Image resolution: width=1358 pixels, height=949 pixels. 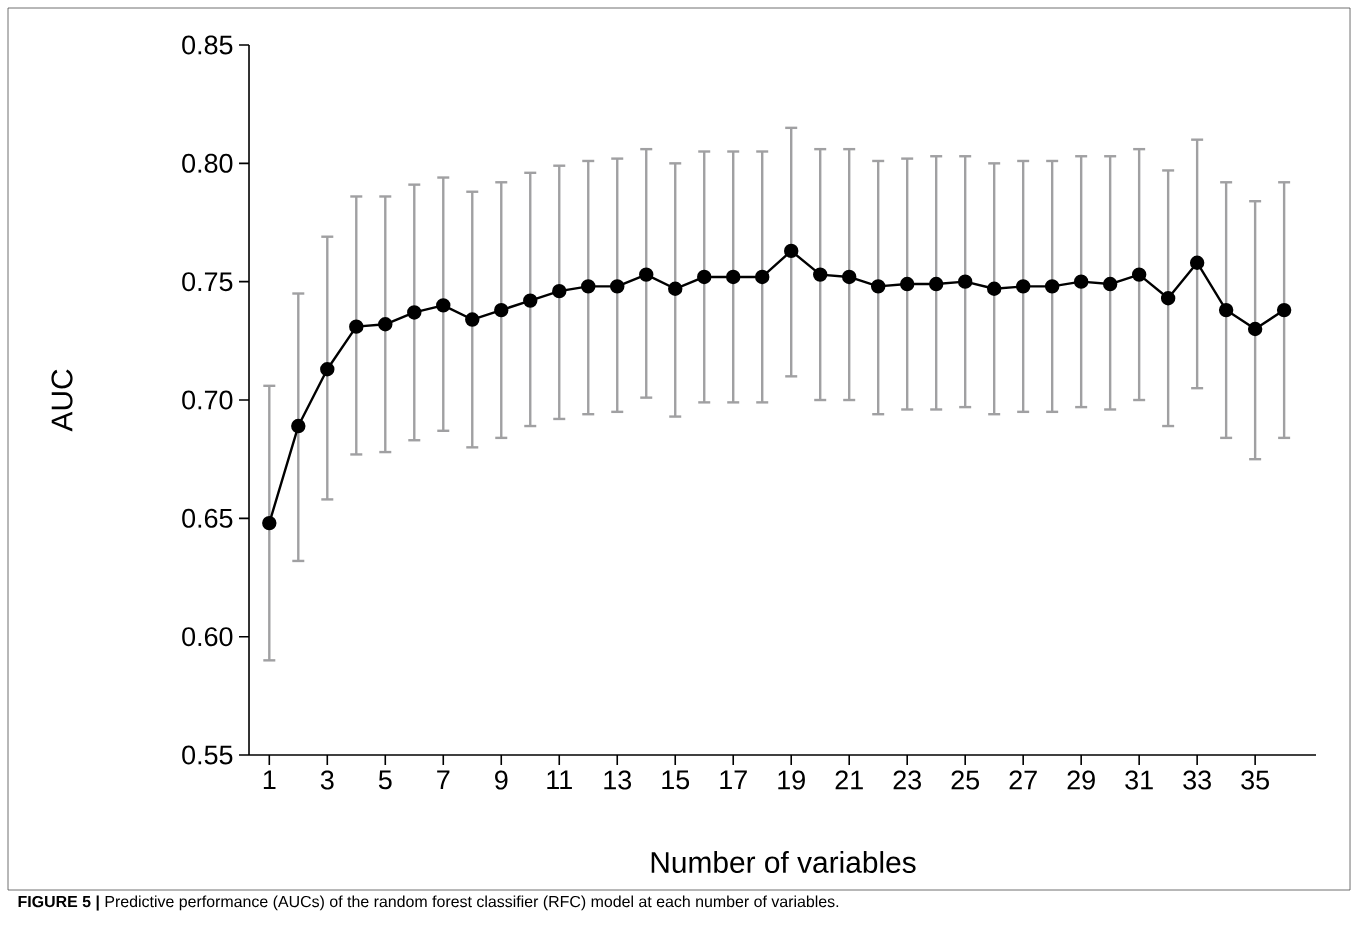 I want to click on x-tick-label: 33, so click(x=1197, y=780).